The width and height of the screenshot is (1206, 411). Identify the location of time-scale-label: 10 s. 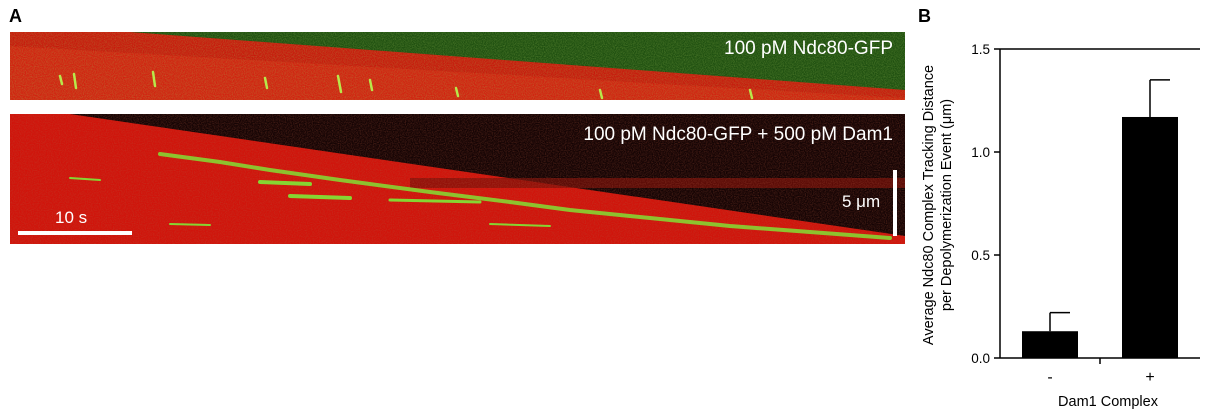
(71, 217).